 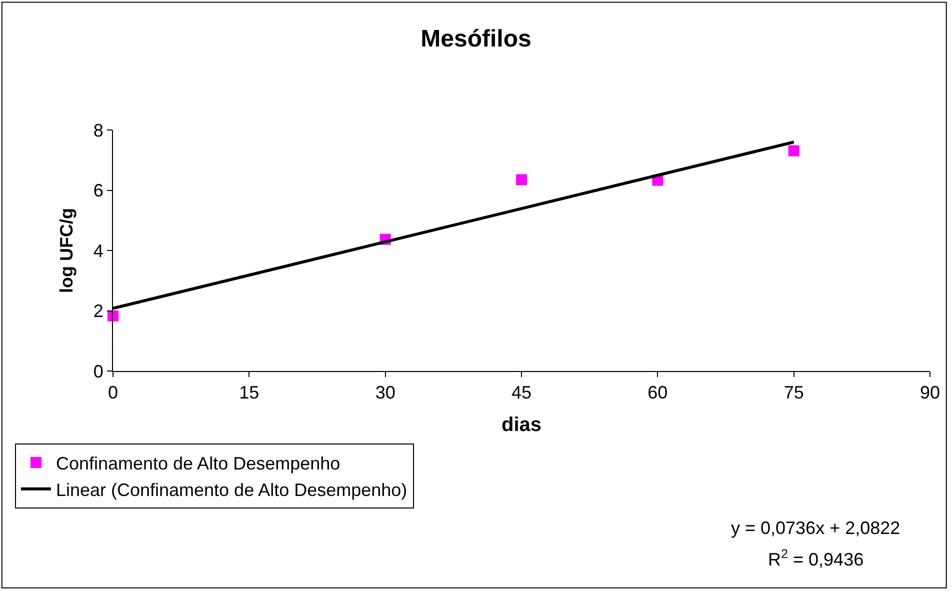 I want to click on text: y = 0,0736x + 2,0822, so click(x=815, y=528).